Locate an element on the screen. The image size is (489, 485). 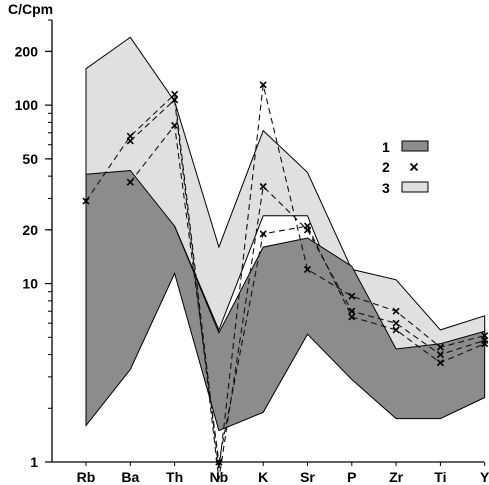
x-tick-label-sr: Sr is located at coordinates (307, 477).